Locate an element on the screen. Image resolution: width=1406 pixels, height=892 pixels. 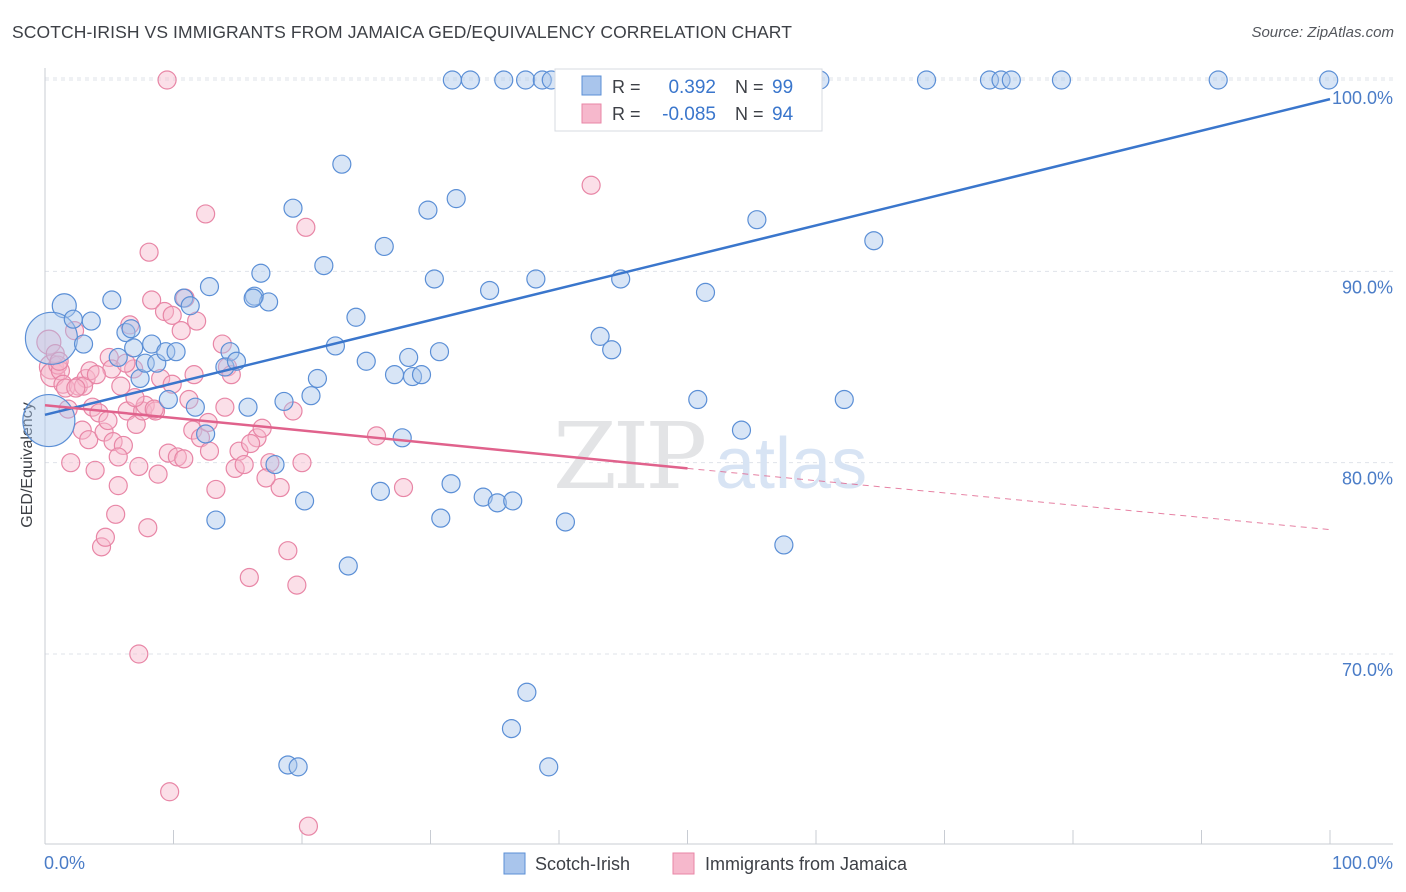
legend-swatch-jamaica is located at coordinates (683, 863).